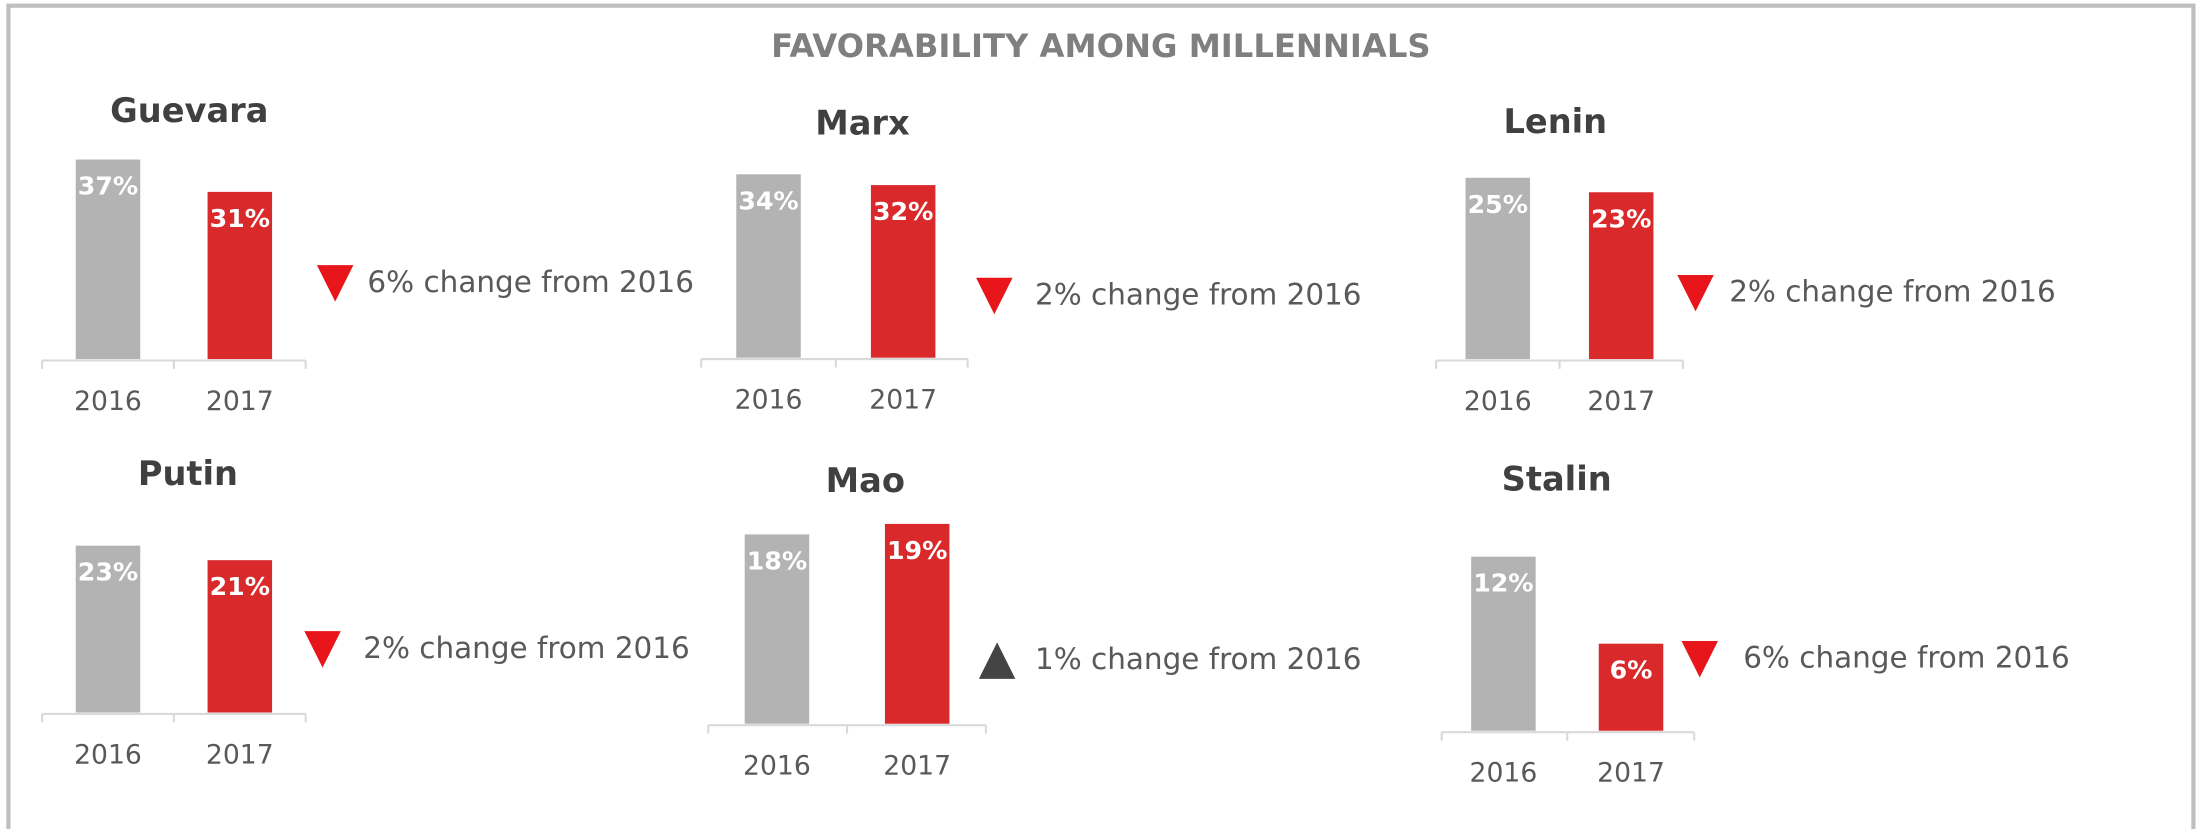 This screenshot has width=2199, height=829. I want to click on value-label: 31%, so click(240, 218).